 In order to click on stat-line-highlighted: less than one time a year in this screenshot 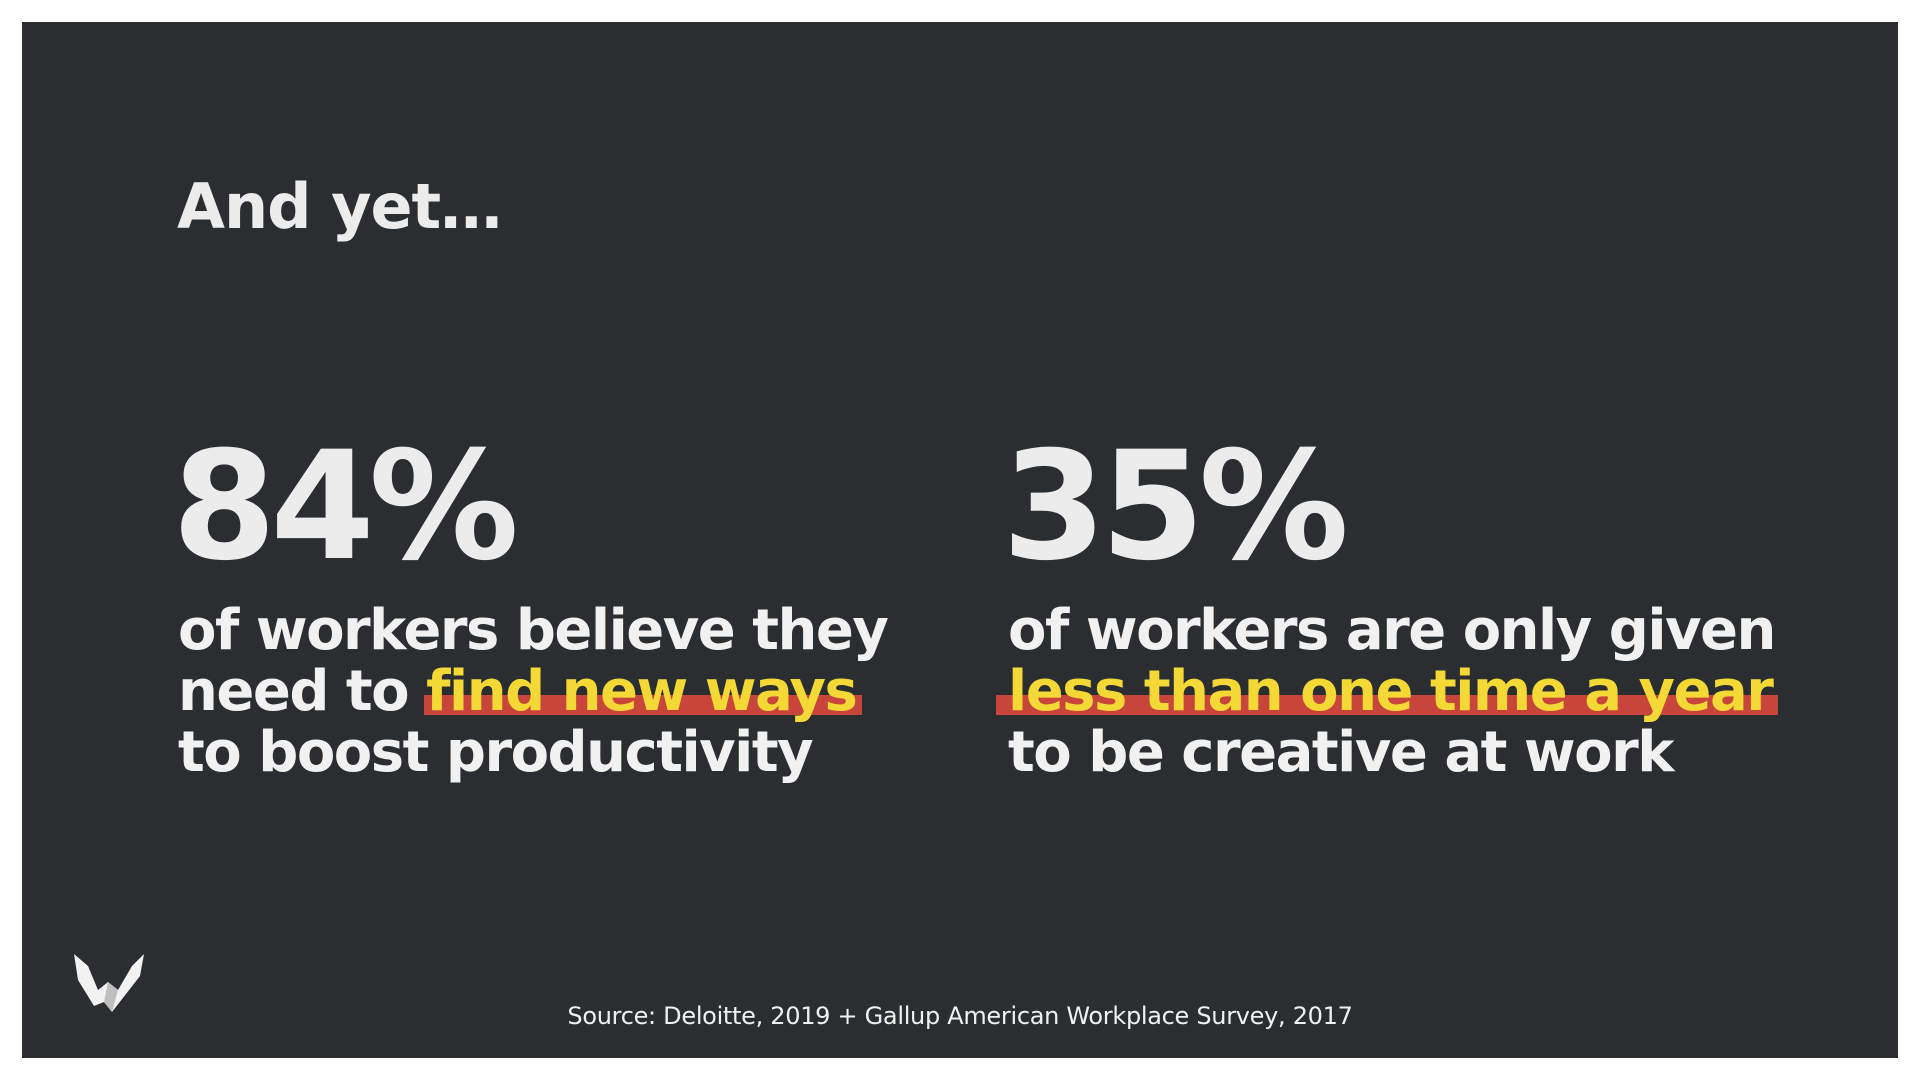, I will do `click(1409, 691)`.